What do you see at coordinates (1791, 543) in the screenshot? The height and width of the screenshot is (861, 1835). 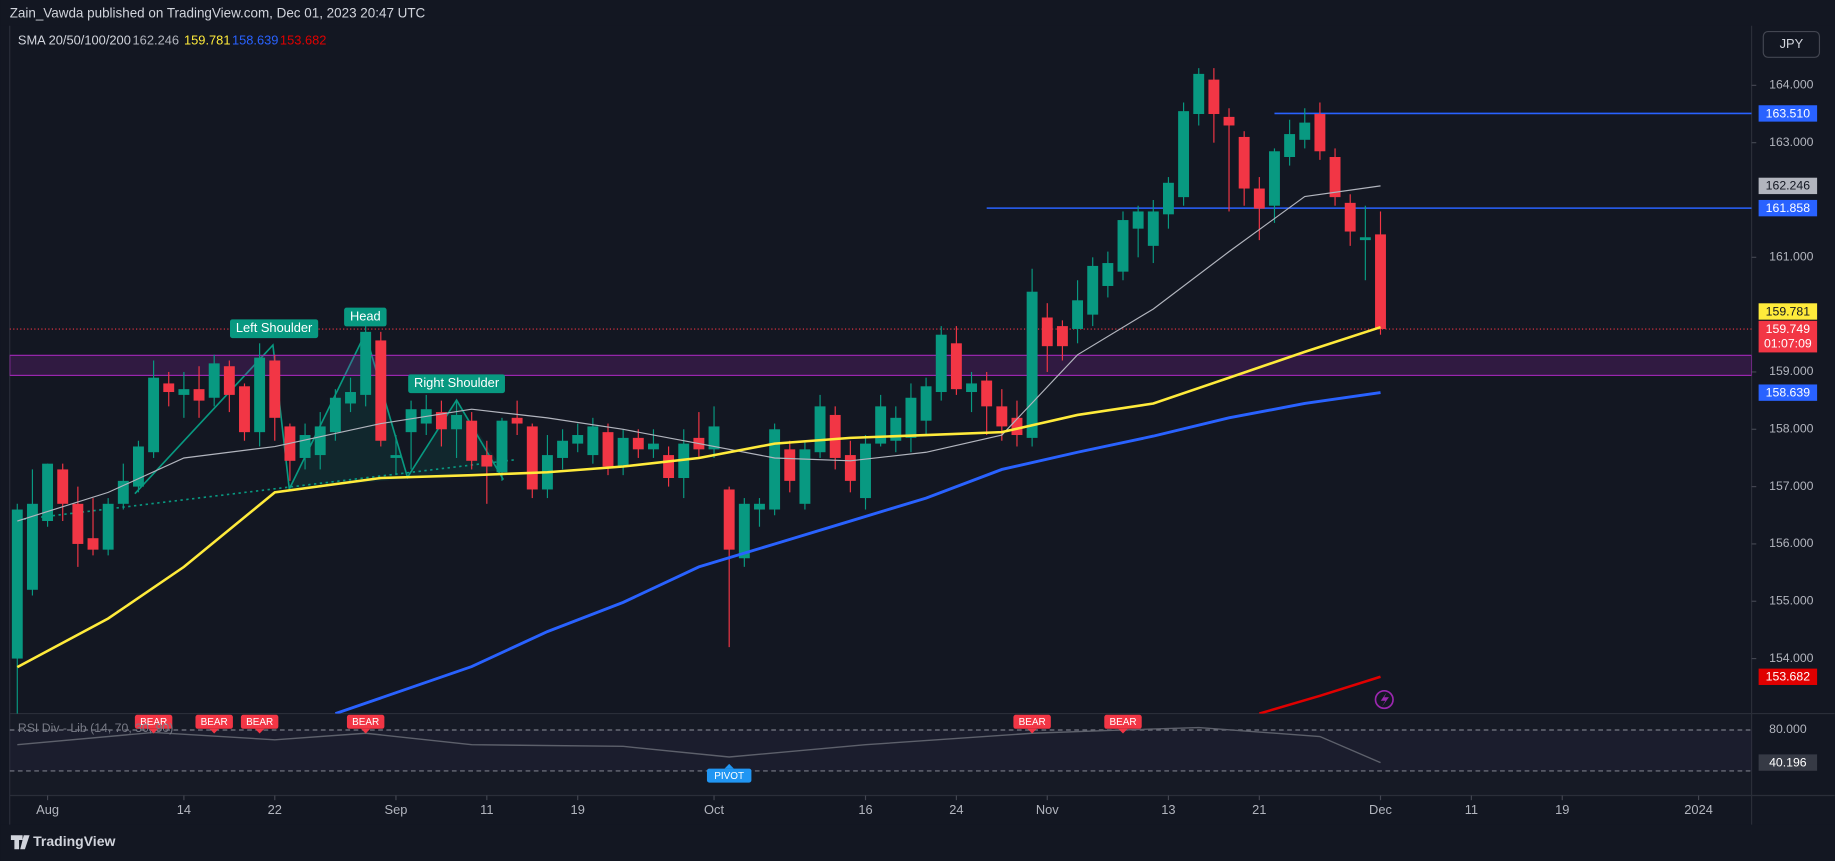 I see `y-tick-label: 156.000` at bounding box center [1791, 543].